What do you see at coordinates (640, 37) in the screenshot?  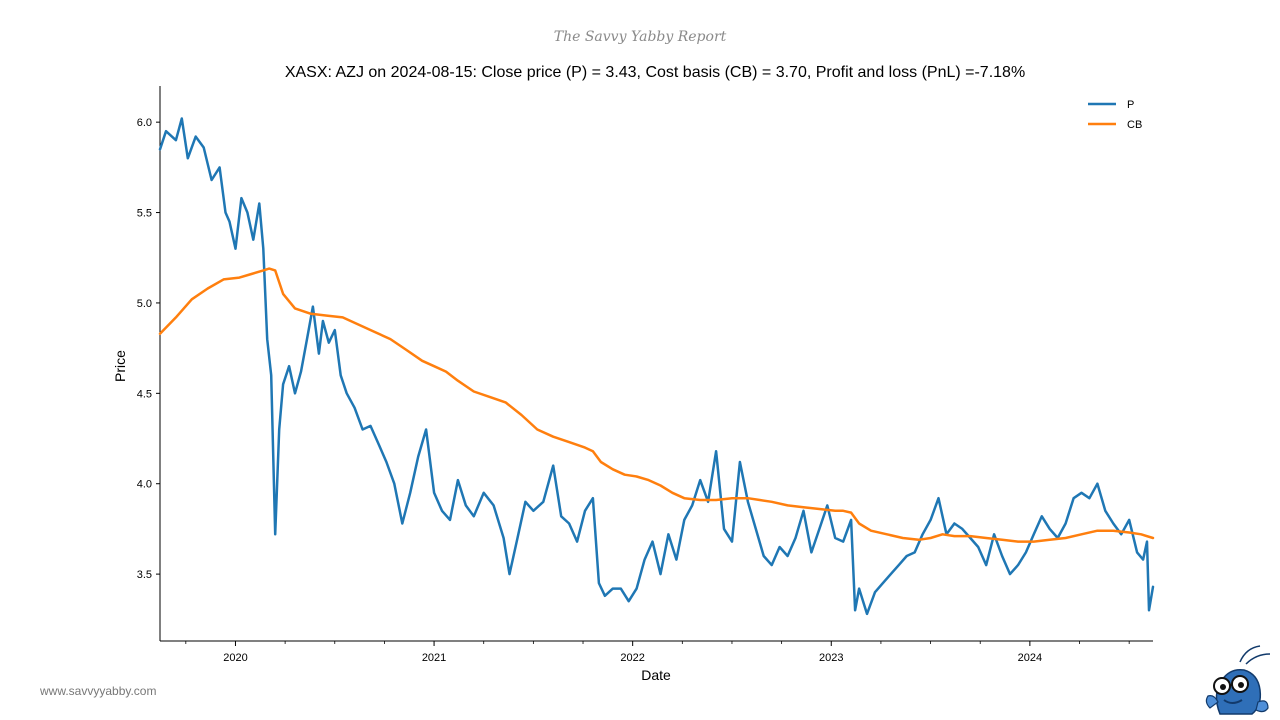 I see `brand-header: The Savvy Yabby Report` at bounding box center [640, 37].